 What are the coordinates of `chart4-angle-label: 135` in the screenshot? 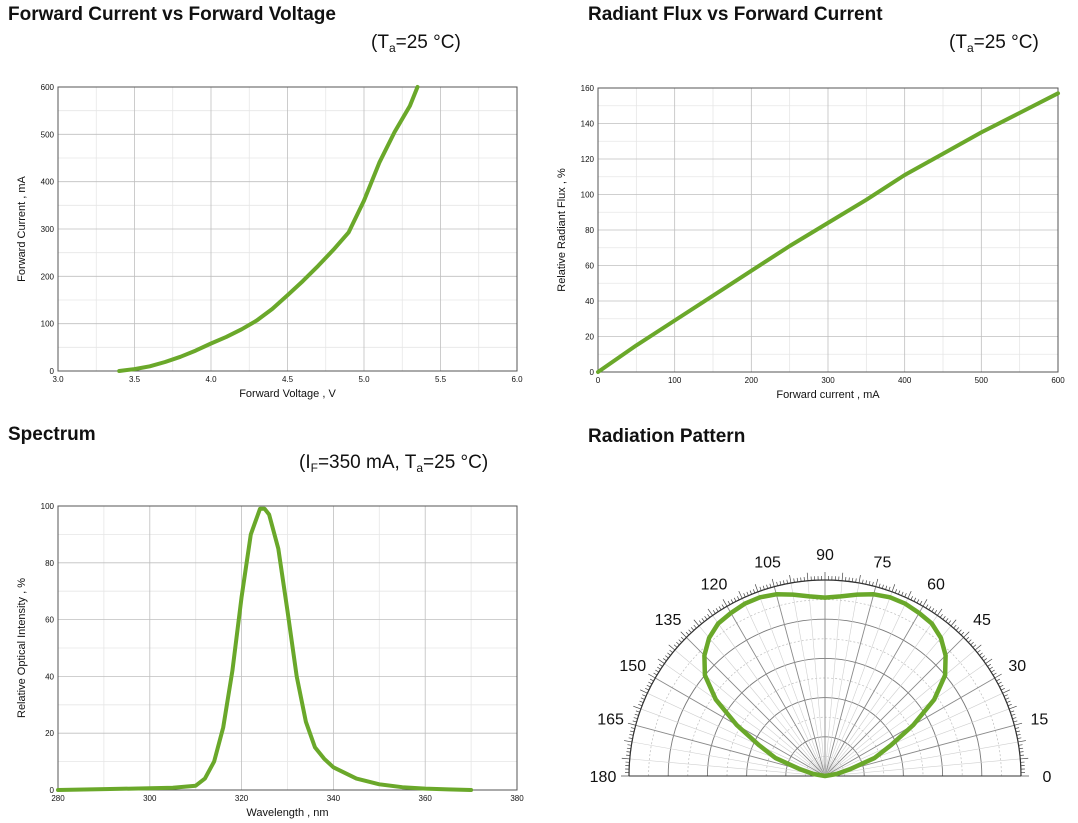 It's located at (668, 620).